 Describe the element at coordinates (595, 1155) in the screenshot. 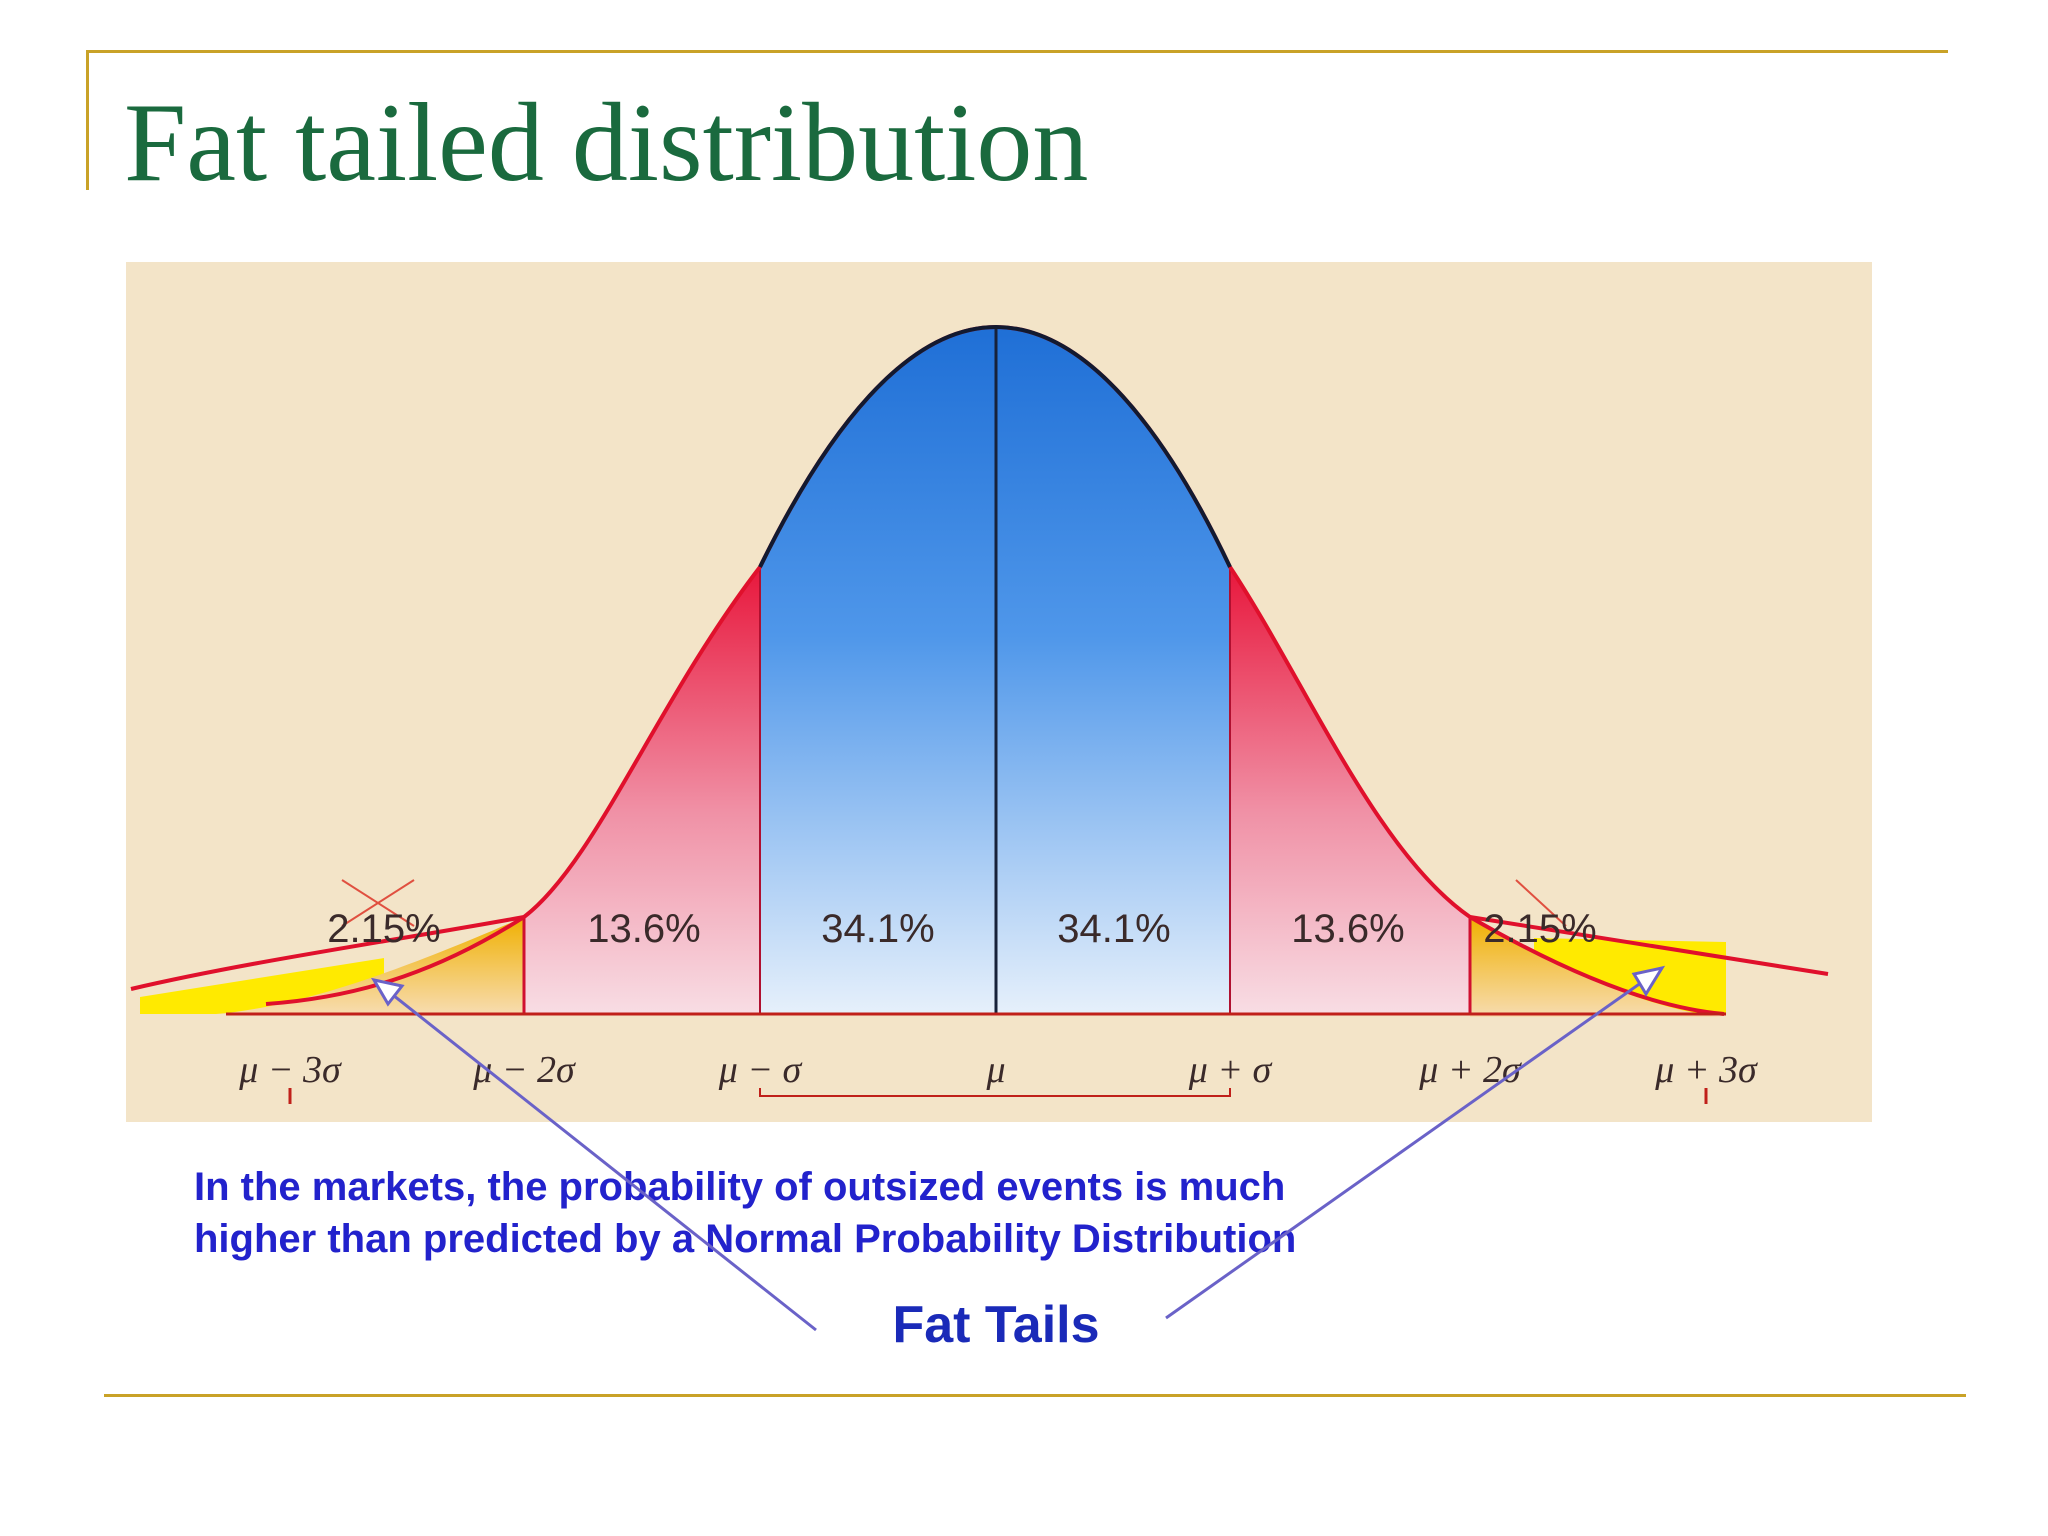

I see `arrow-left-line` at that location.